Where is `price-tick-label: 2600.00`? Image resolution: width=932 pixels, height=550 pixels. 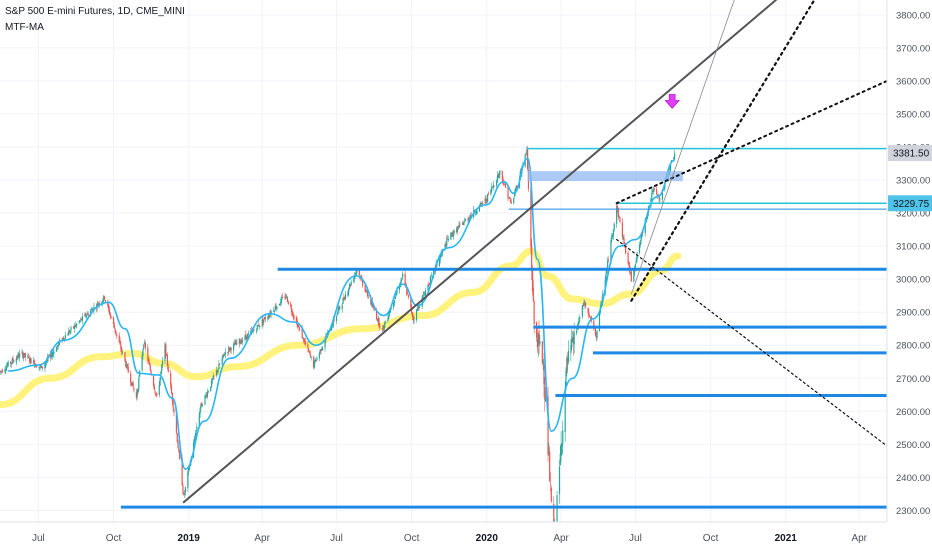 price-tick-label: 2600.00 is located at coordinates (913, 412).